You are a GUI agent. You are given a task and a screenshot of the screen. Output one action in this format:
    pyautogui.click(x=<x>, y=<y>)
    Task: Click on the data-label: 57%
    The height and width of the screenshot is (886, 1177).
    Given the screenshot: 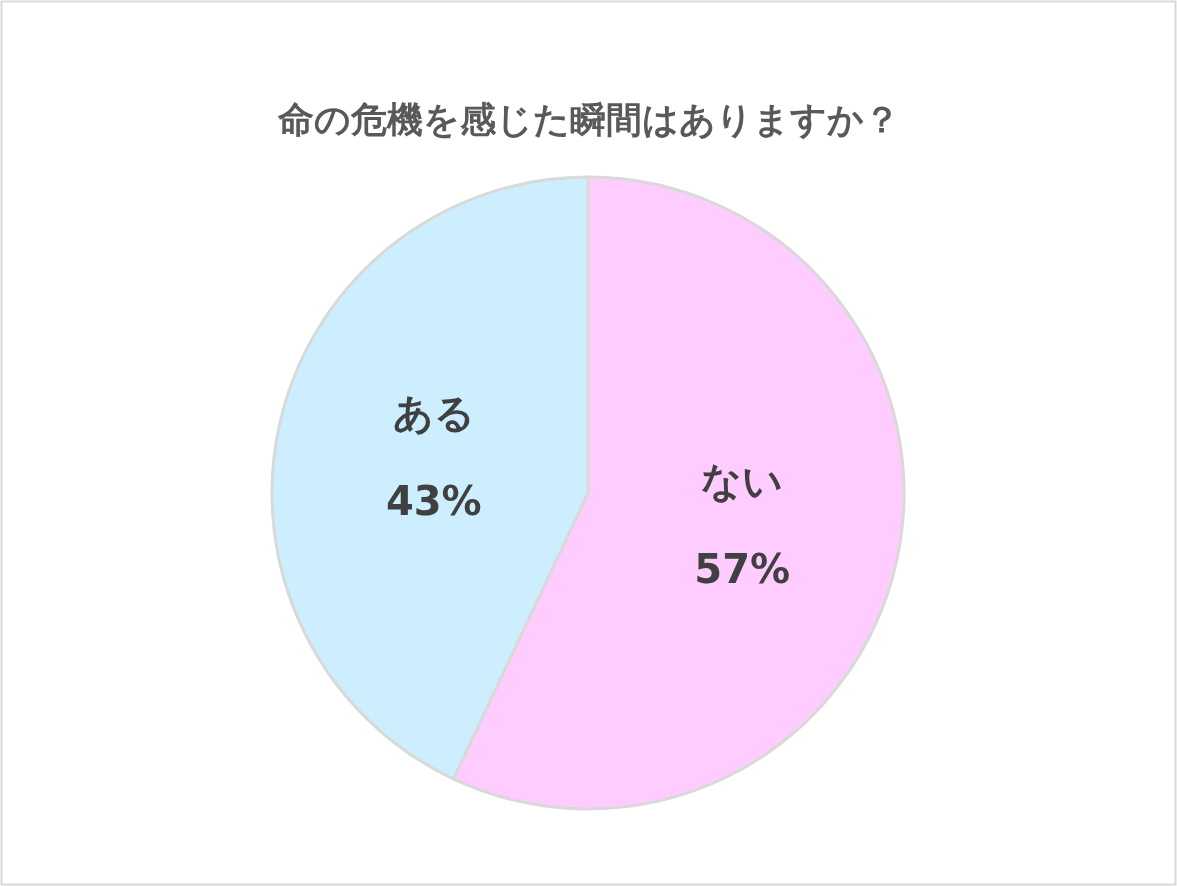 What is the action you would take?
    pyautogui.click(x=742, y=569)
    